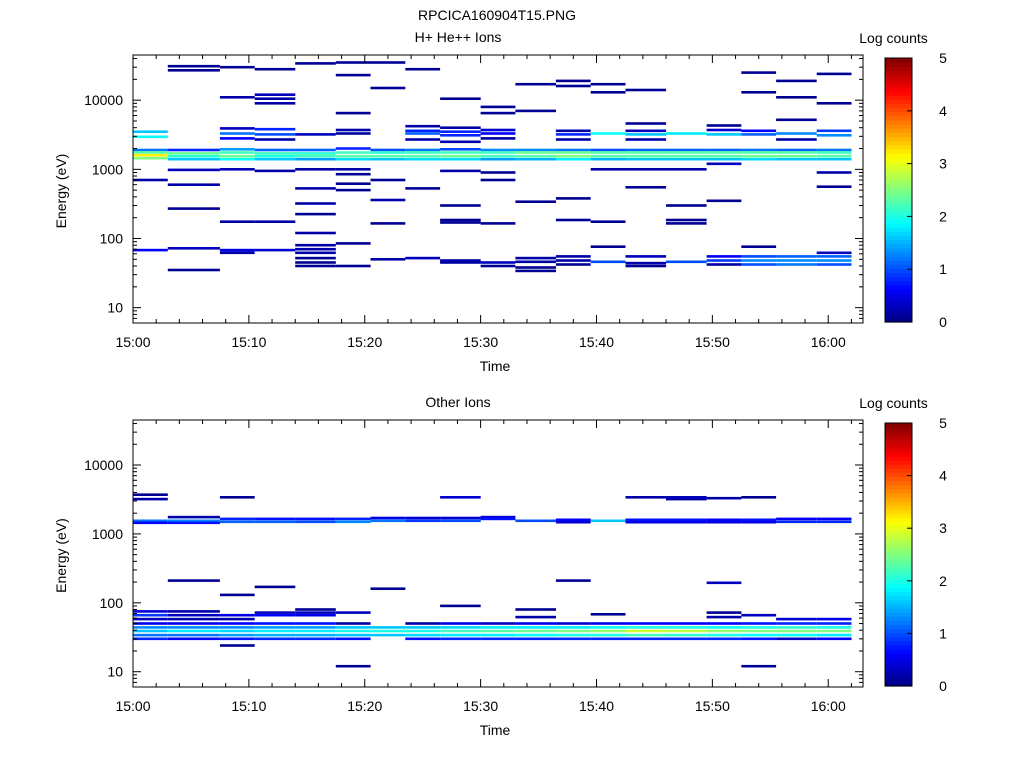 Image resolution: width=1024 pixels, height=768 pixels. What do you see at coordinates (364, 342) in the screenshot?
I see `x-tick-label: 15:20` at bounding box center [364, 342].